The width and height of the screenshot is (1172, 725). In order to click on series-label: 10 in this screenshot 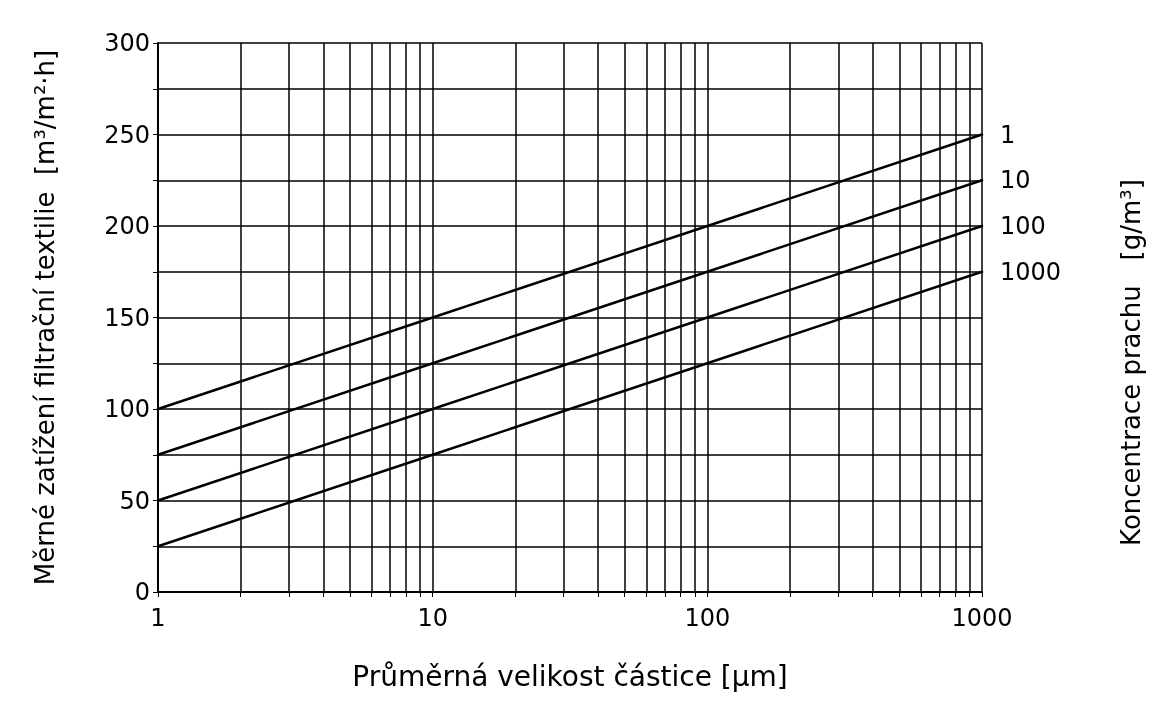, I will do `click(1015, 180)`.